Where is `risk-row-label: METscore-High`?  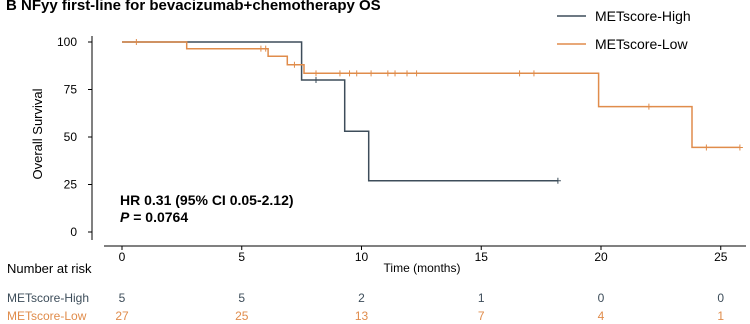 risk-row-label: METscore-High is located at coordinates (48, 298).